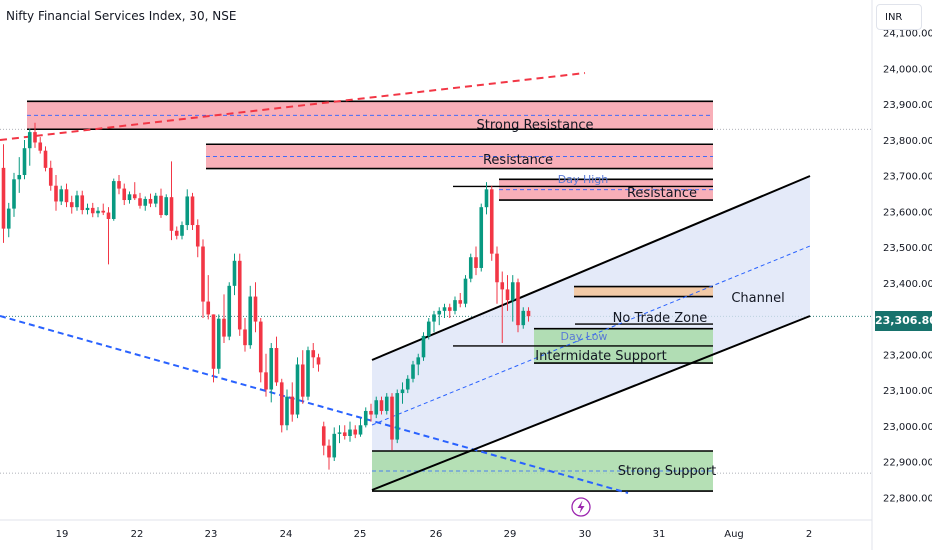  Describe the element at coordinates (211, 534) in the screenshot. I see `x-tick-label: 23` at that location.